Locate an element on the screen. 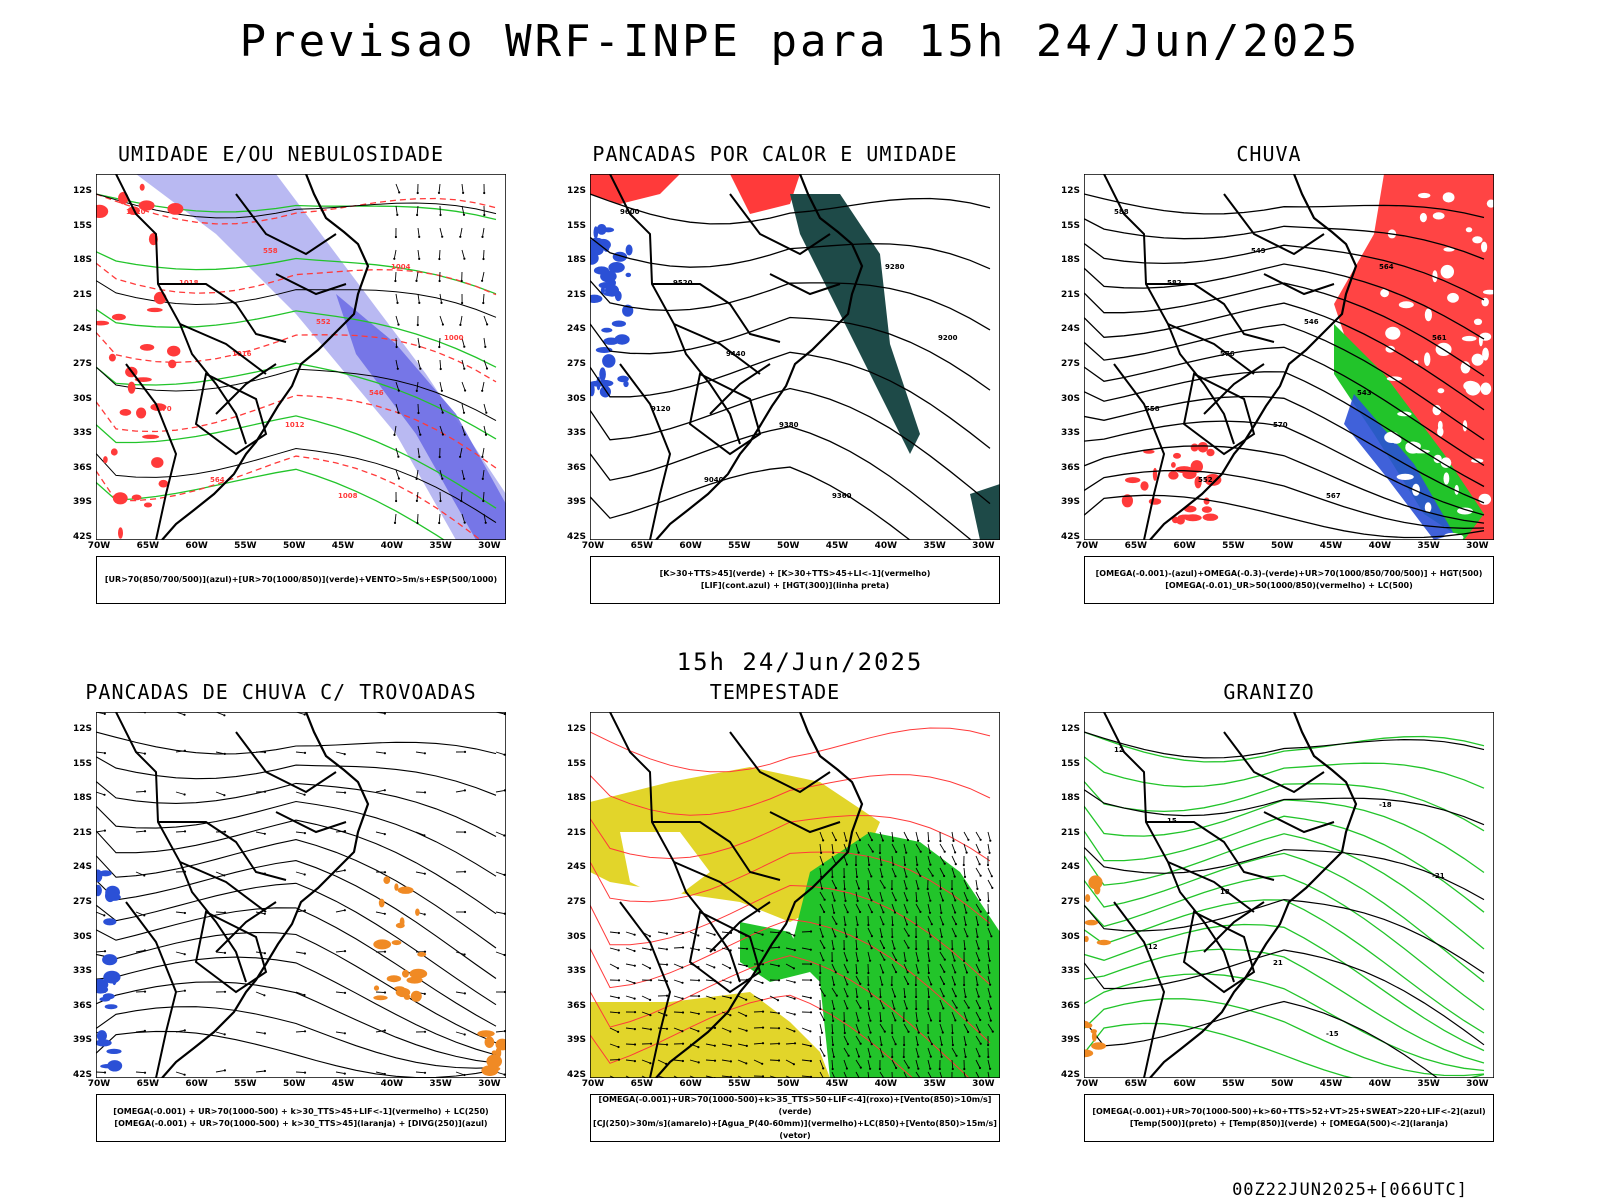 The height and width of the screenshot is (1200, 1600). lat-label: 15S is located at coordinates (82, 763).